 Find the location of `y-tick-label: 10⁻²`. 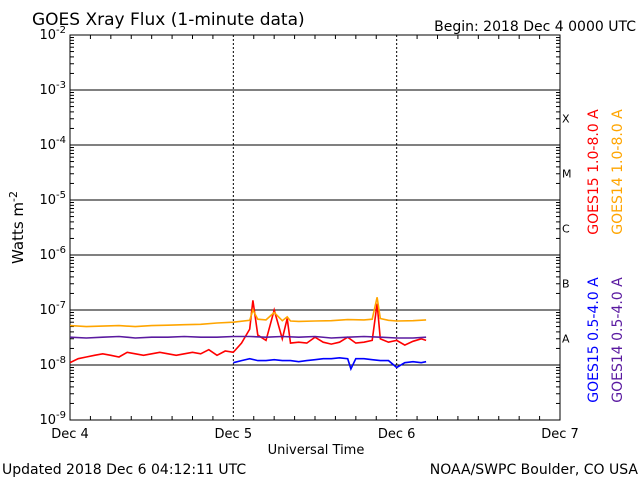

y-tick-label: 10⁻² is located at coordinates (52, 34).